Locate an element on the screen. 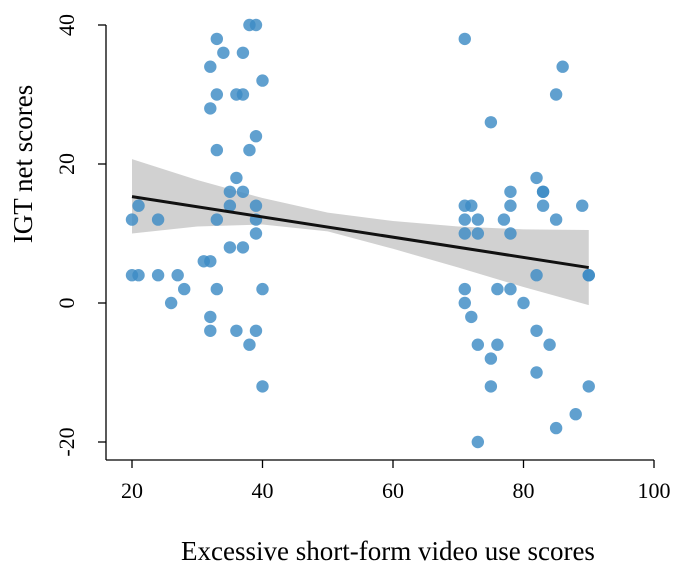 The height and width of the screenshot is (564, 685). y-tick-label: 40 is located at coordinates (66, 25).